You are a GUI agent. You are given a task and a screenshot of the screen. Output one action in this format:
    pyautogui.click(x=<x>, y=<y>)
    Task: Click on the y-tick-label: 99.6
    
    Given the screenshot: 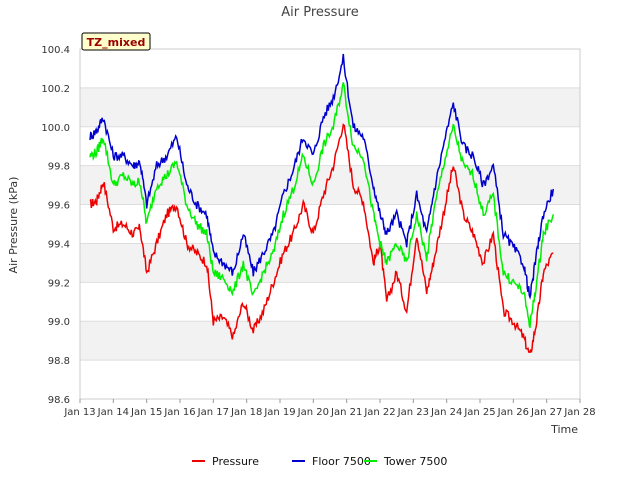 What is the action you would take?
    pyautogui.click(x=59, y=206)
    